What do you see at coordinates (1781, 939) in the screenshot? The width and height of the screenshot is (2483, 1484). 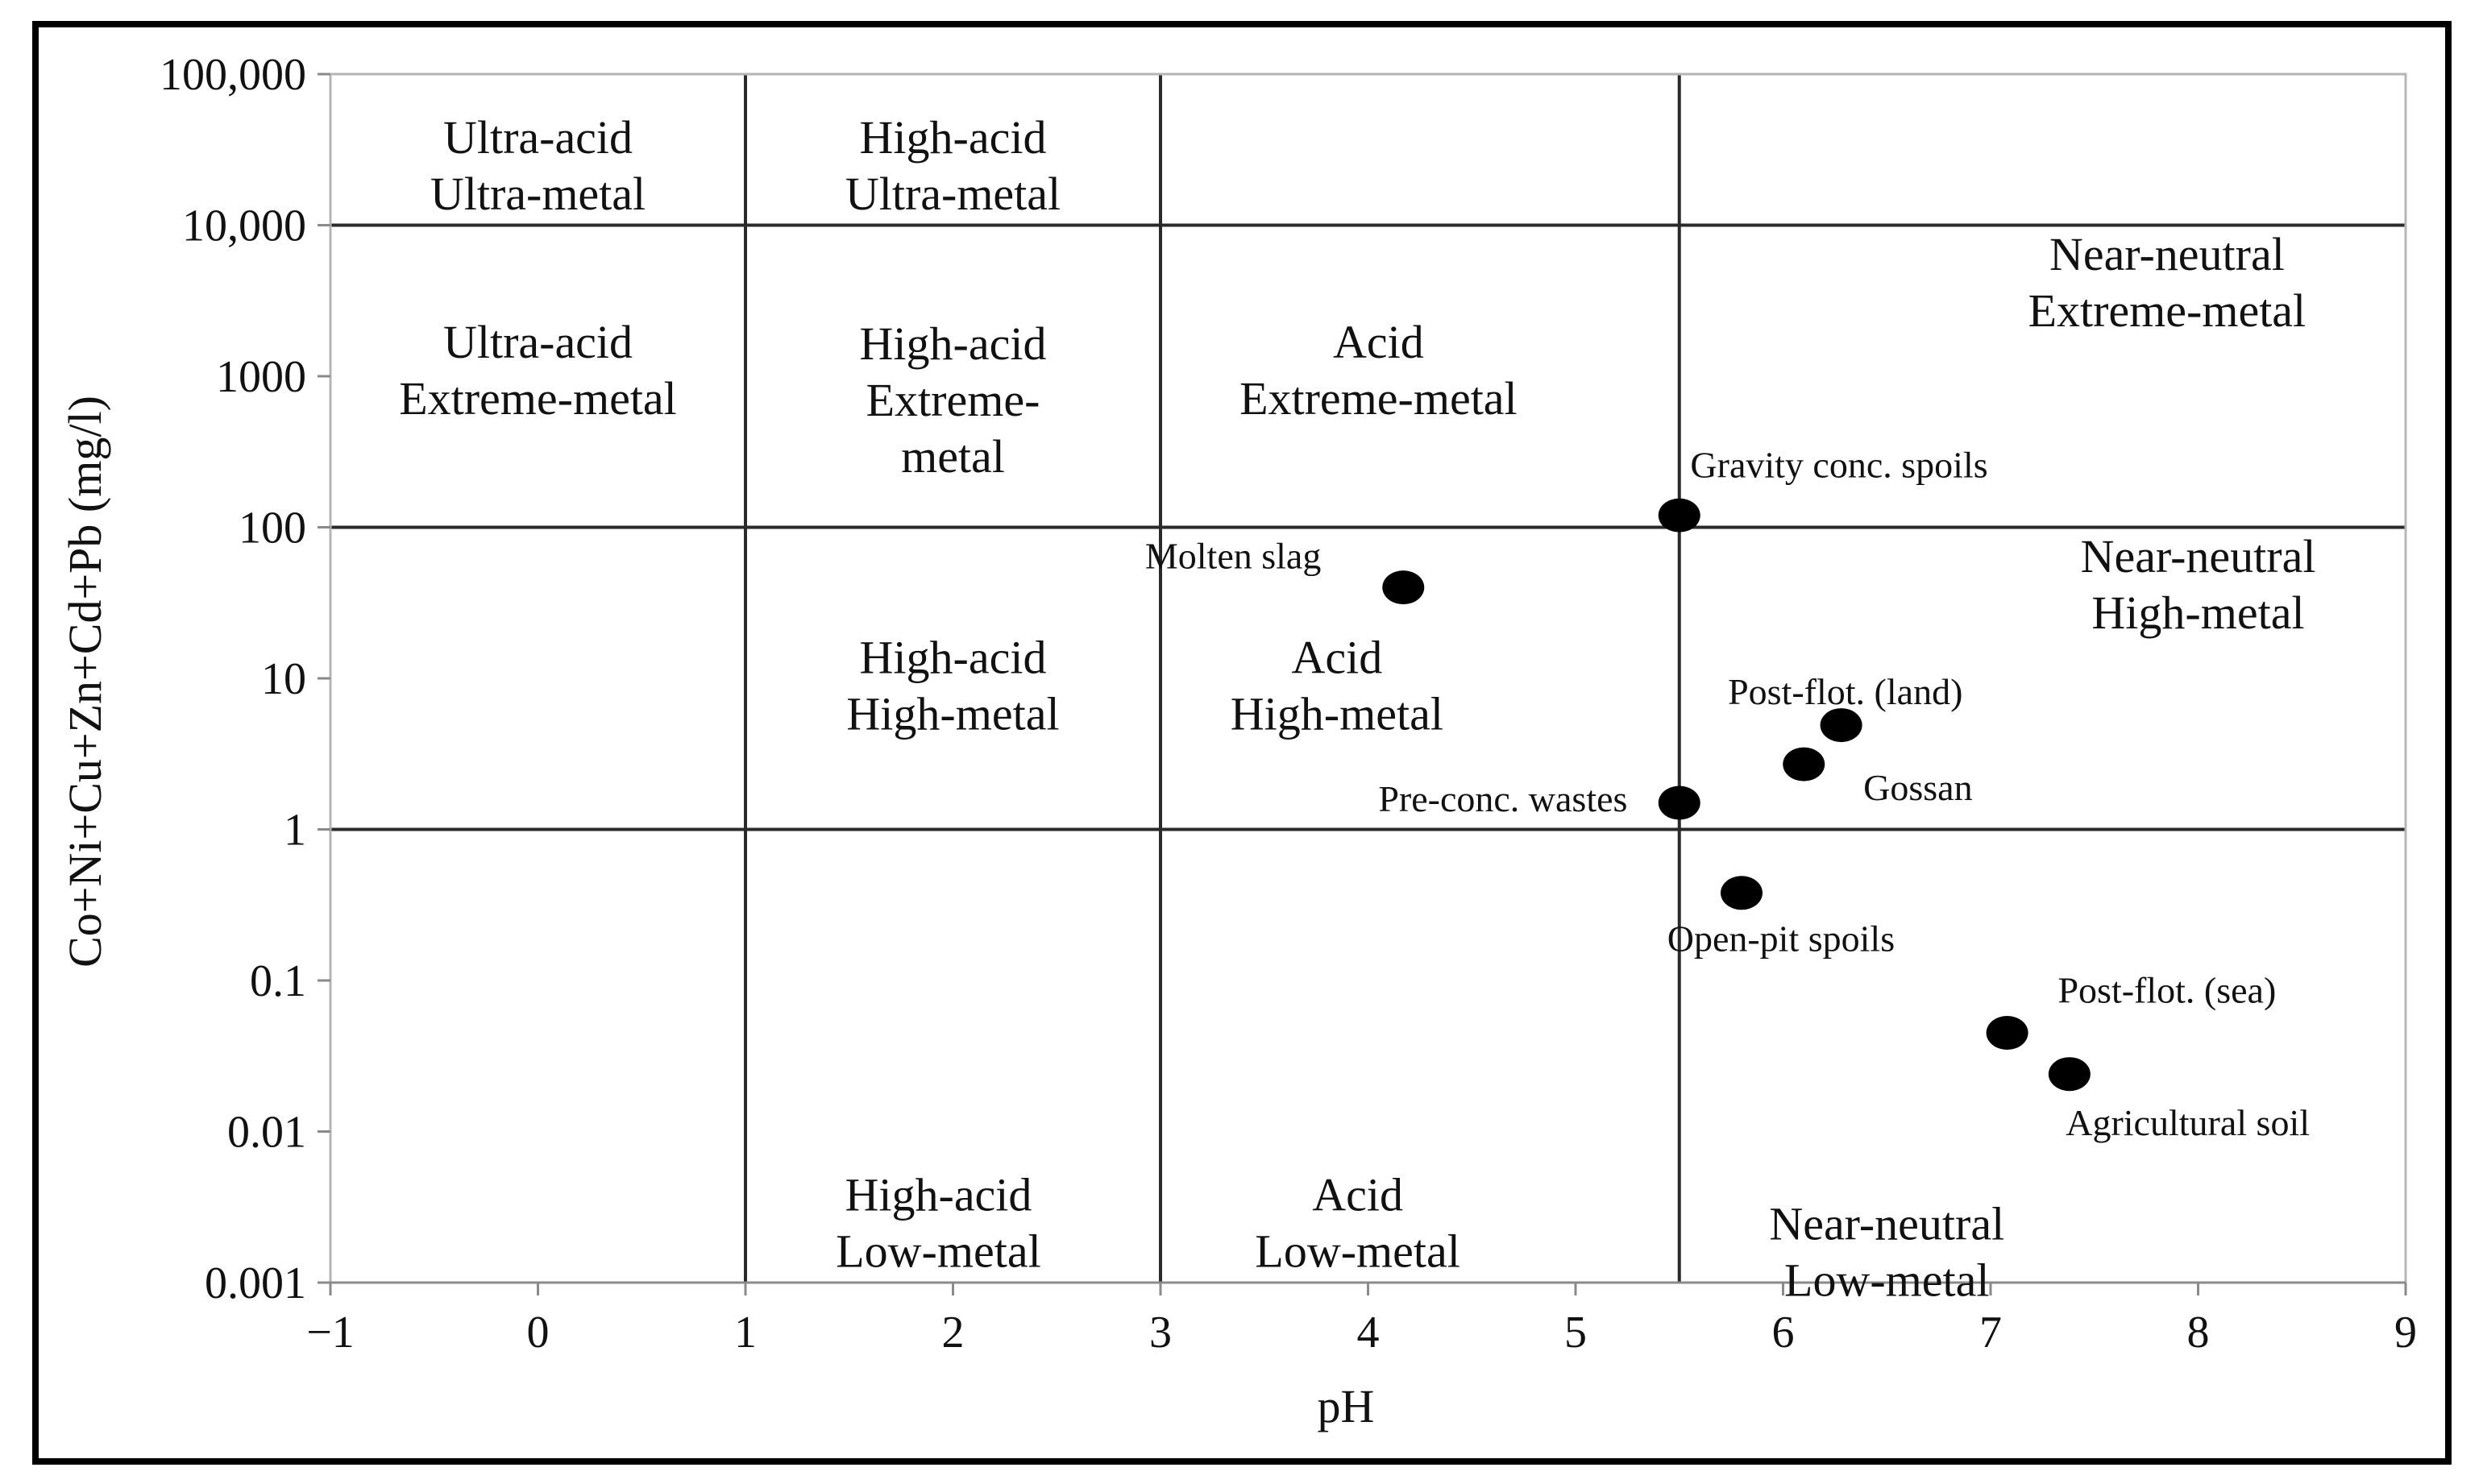 I see `data-point-label: Open-pit spoils` at bounding box center [1781, 939].